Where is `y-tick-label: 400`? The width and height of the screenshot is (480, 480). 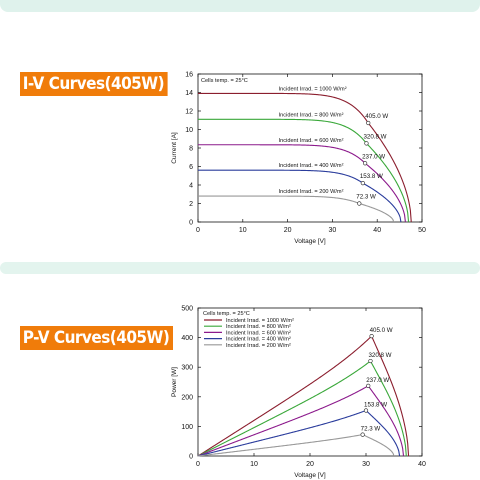 y-tick-label: 400 is located at coordinates (187, 338).